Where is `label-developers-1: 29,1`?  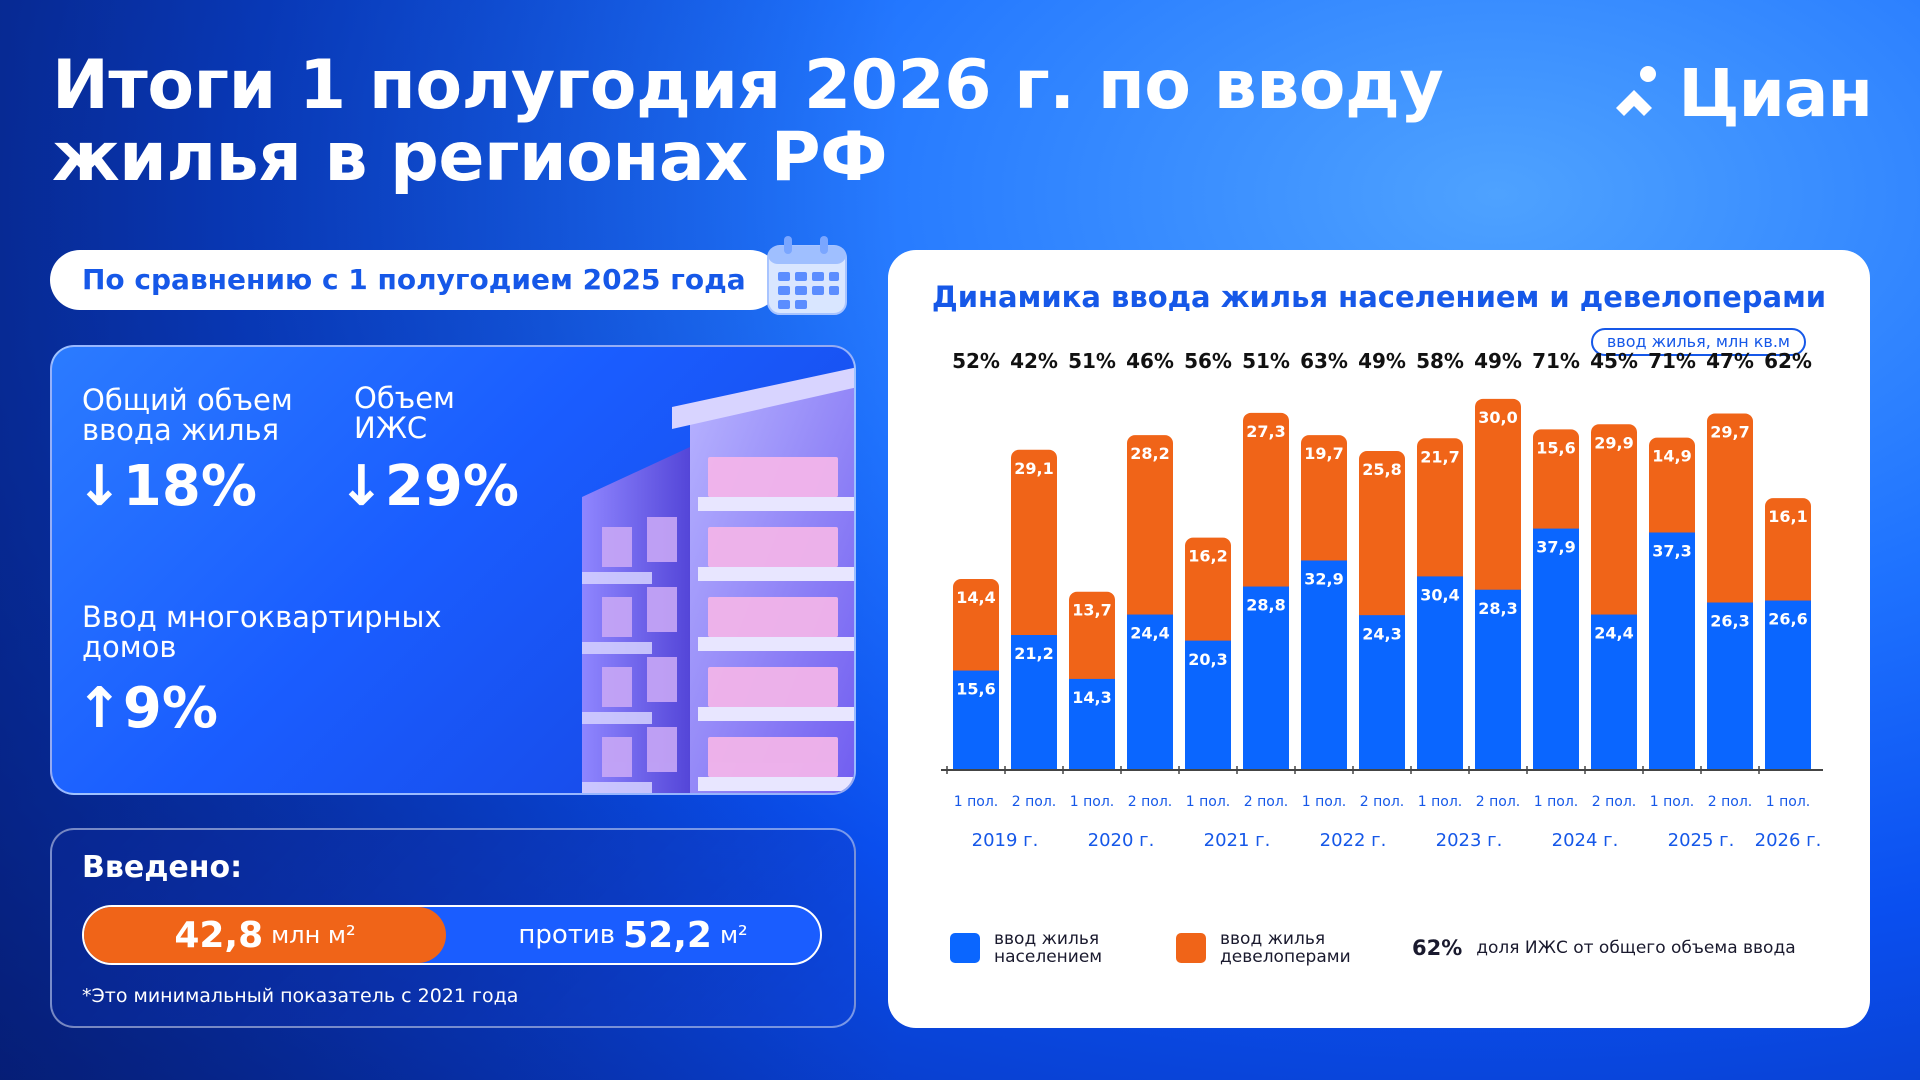 label-developers-1: 29,1 is located at coordinates (1033, 468).